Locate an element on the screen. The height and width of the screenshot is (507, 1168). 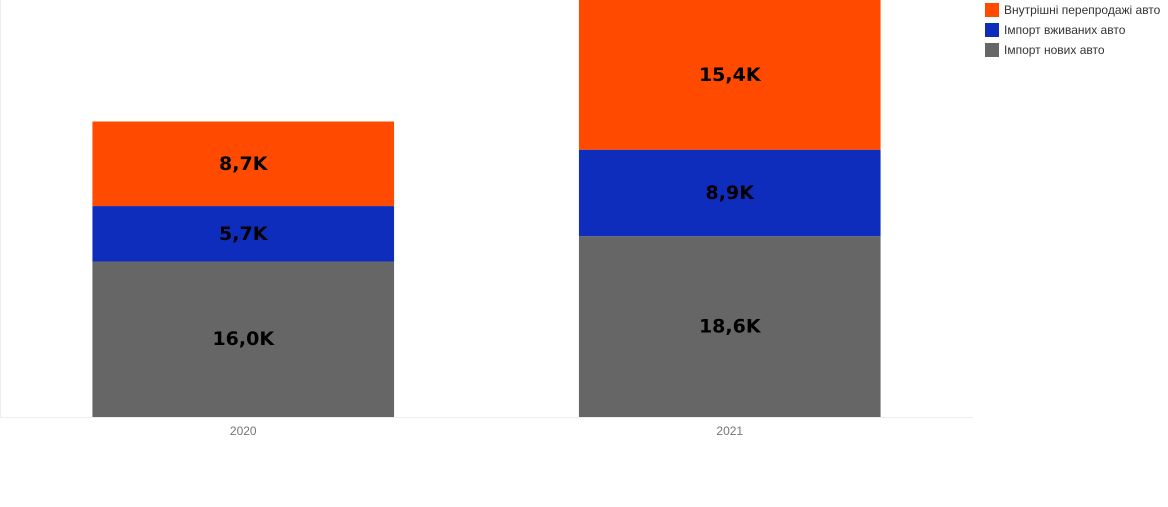
x-tick-label-2021: 2021 is located at coordinates (729, 431).